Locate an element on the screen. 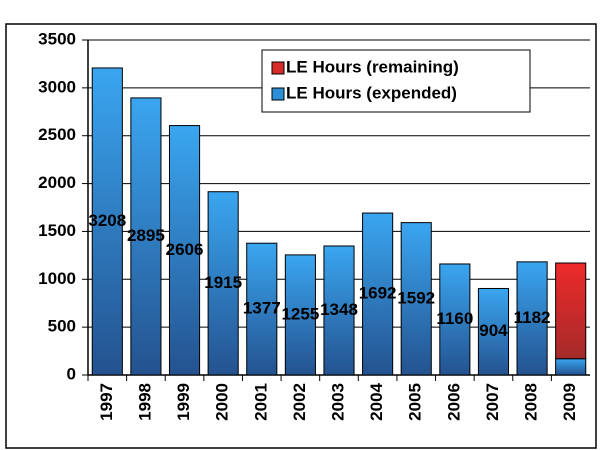  data-label: 1915 is located at coordinates (223, 282).